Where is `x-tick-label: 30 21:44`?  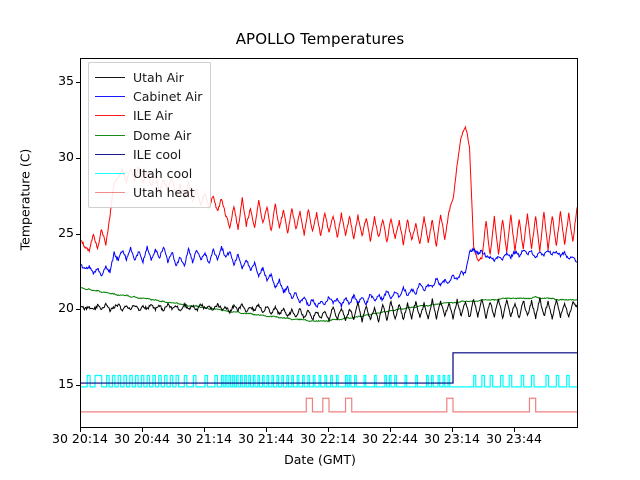 x-tick-label: 30 21:44 is located at coordinates (266, 438).